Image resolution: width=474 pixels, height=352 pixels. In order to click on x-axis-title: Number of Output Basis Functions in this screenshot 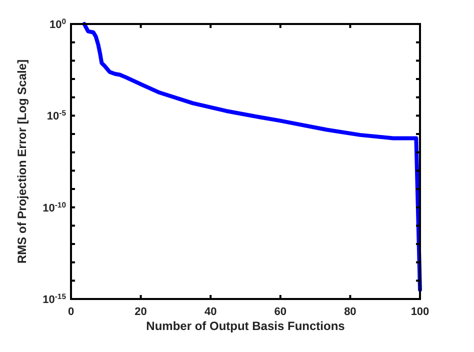, I will do `click(246, 326)`.